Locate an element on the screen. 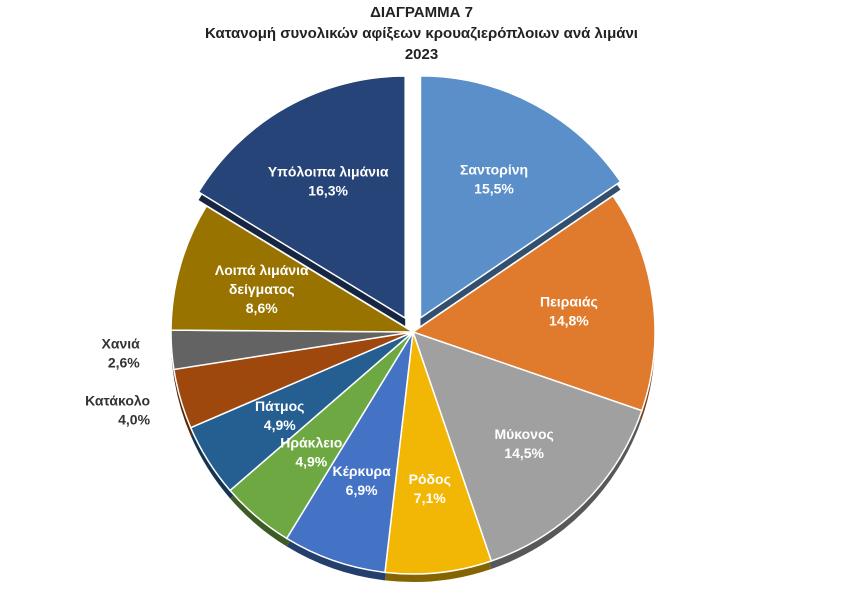 This screenshot has width=843, height=607. slice-label-μύκονος: Μύκονος 14,5% is located at coordinates (523, 443).